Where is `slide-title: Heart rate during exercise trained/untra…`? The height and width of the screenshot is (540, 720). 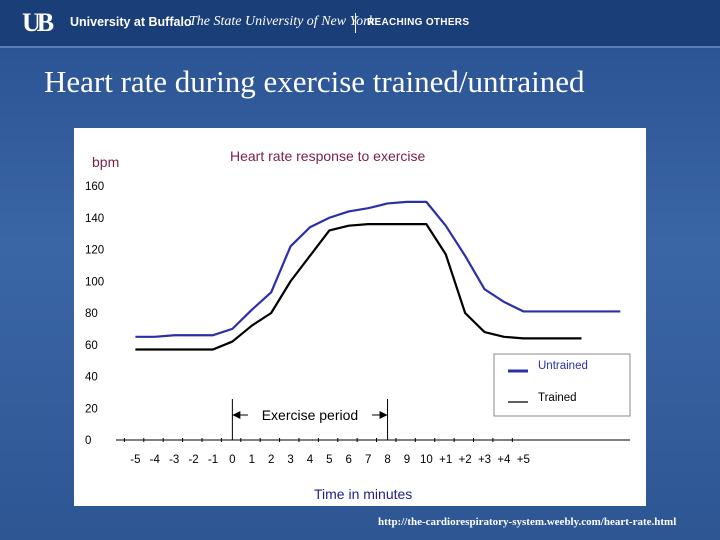
slide-title: Heart rate during exercise trained/untra… is located at coordinates (314, 81).